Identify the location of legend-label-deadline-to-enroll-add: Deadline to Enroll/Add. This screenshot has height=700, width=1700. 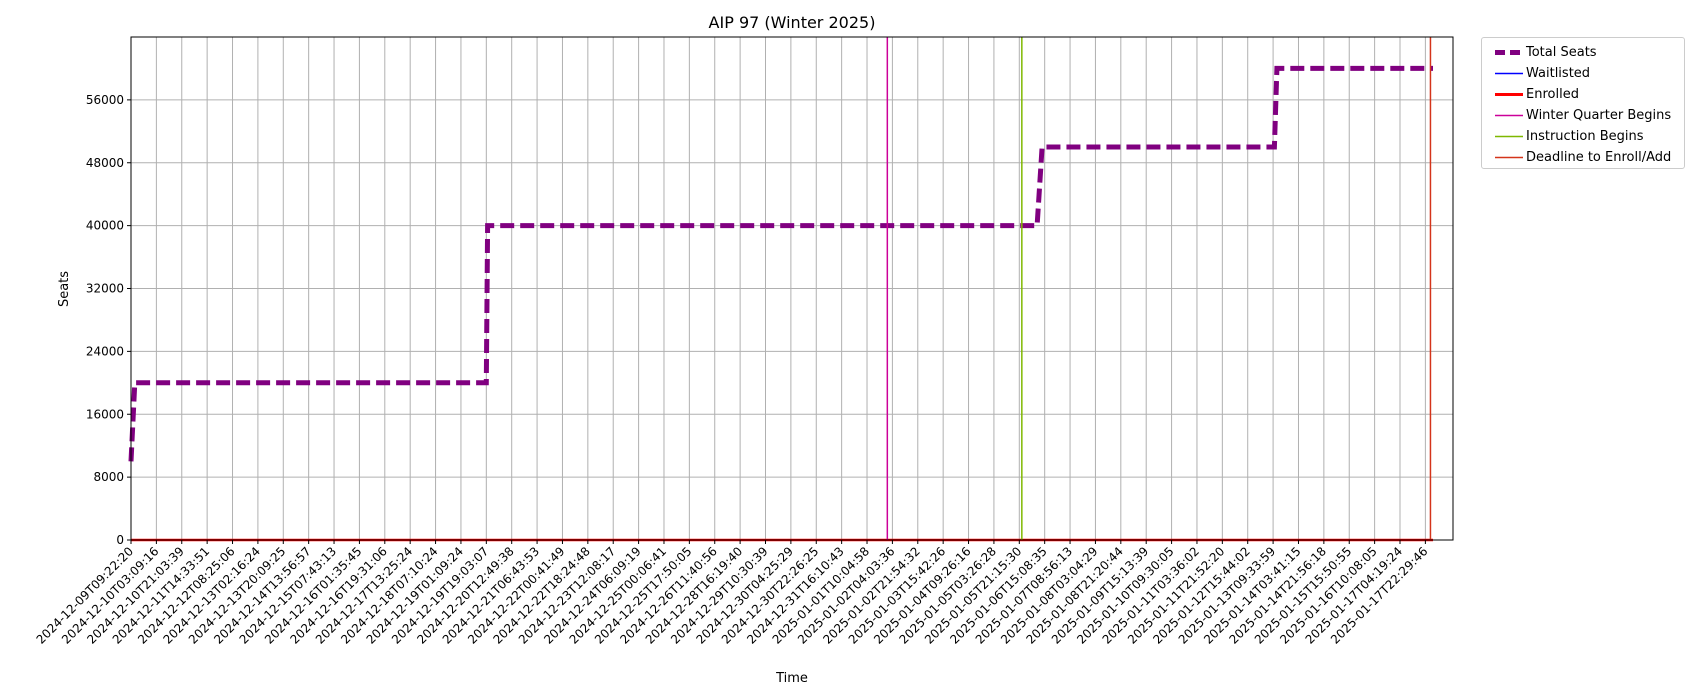
(1599, 157).